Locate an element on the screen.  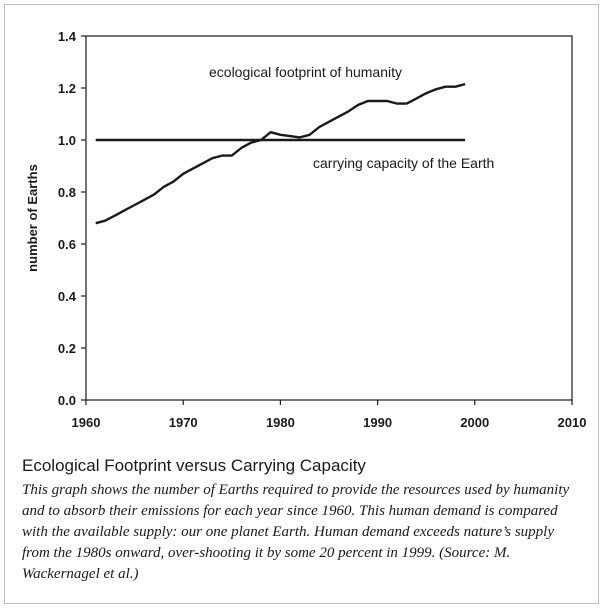
x-tick-label: 1960 is located at coordinates (86, 422).